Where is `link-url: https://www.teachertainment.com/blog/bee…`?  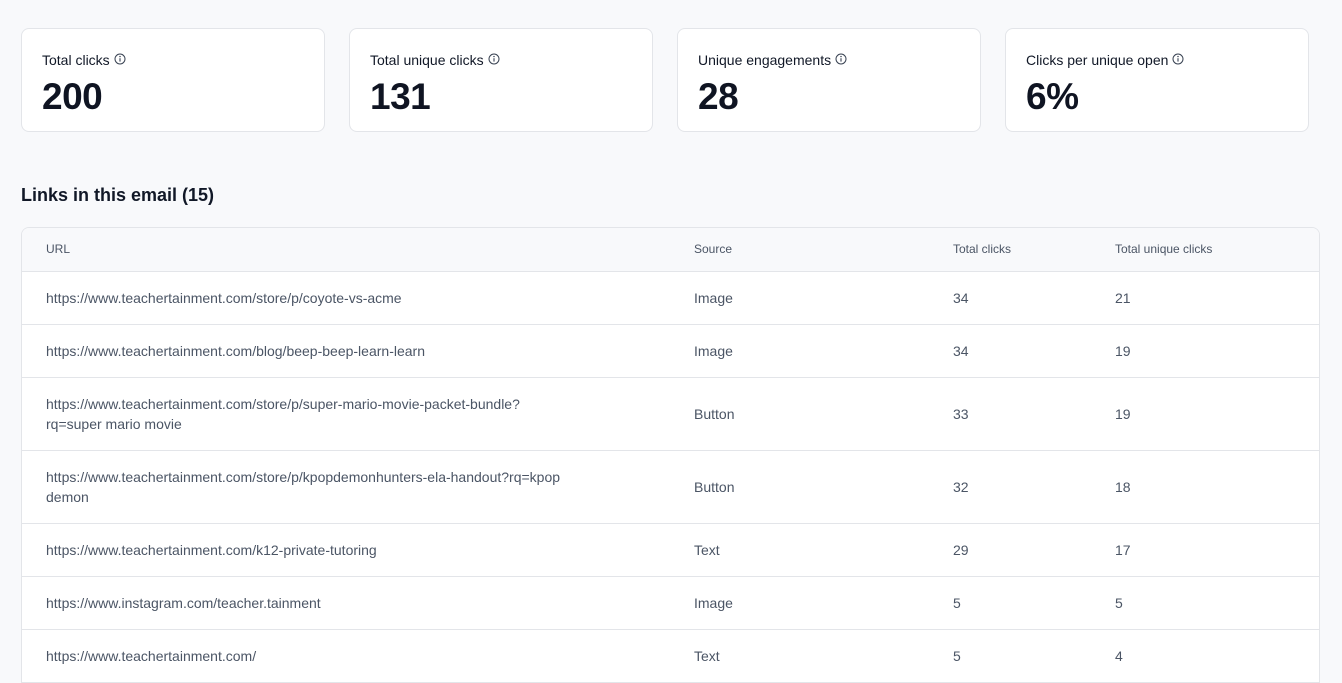
link-url: https://www.teachertainment.com/blog/bee… is located at coordinates (358, 351).